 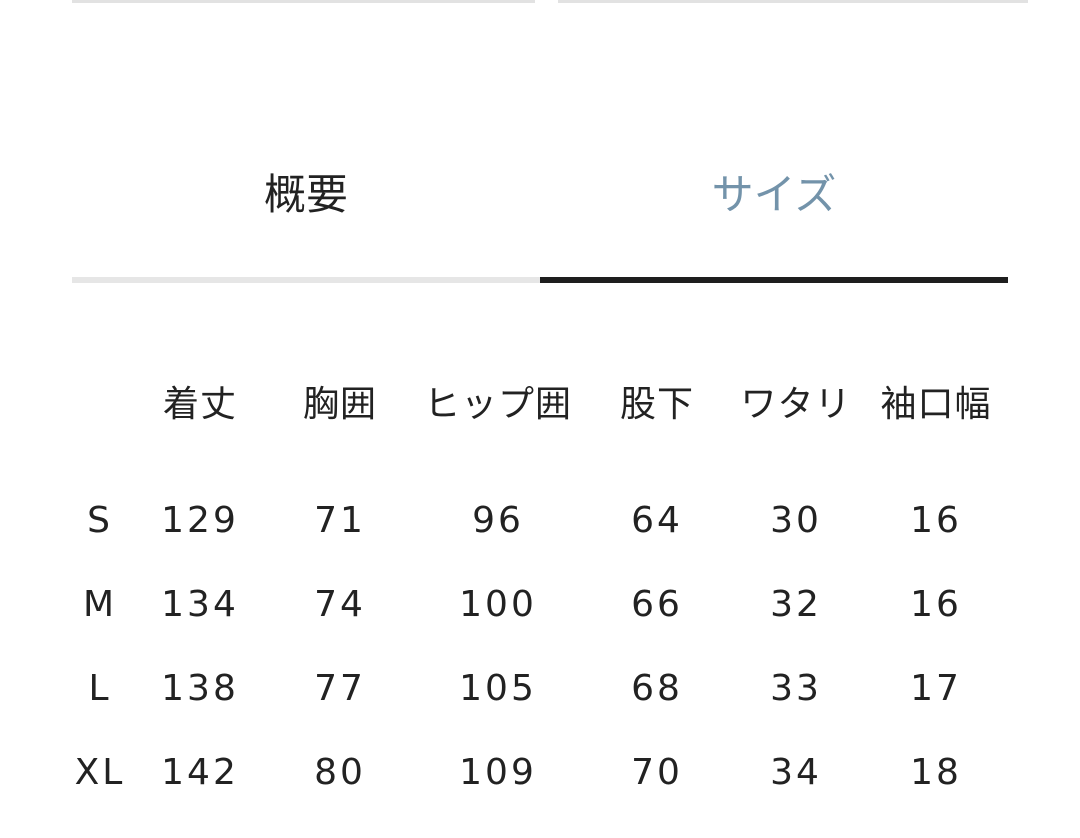 What do you see at coordinates (200, 688) in the screenshot?
I see `table-cell: 138` at bounding box center [200, 688].